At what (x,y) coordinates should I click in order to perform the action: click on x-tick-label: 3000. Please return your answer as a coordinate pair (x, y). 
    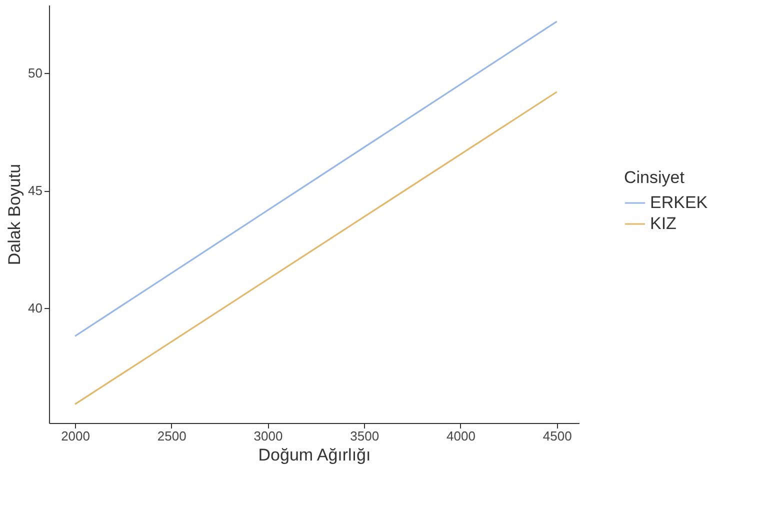
    Looking at the image, I should click on (268, 436).